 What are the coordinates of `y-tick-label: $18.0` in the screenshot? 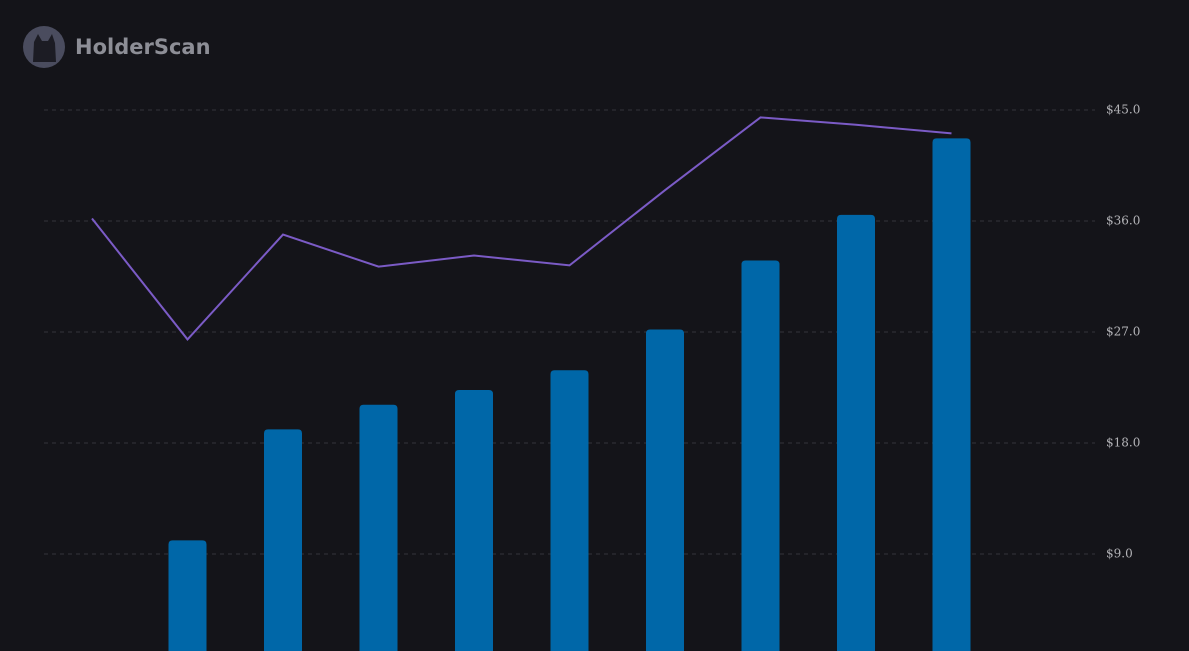 It's located at (1123, 443).